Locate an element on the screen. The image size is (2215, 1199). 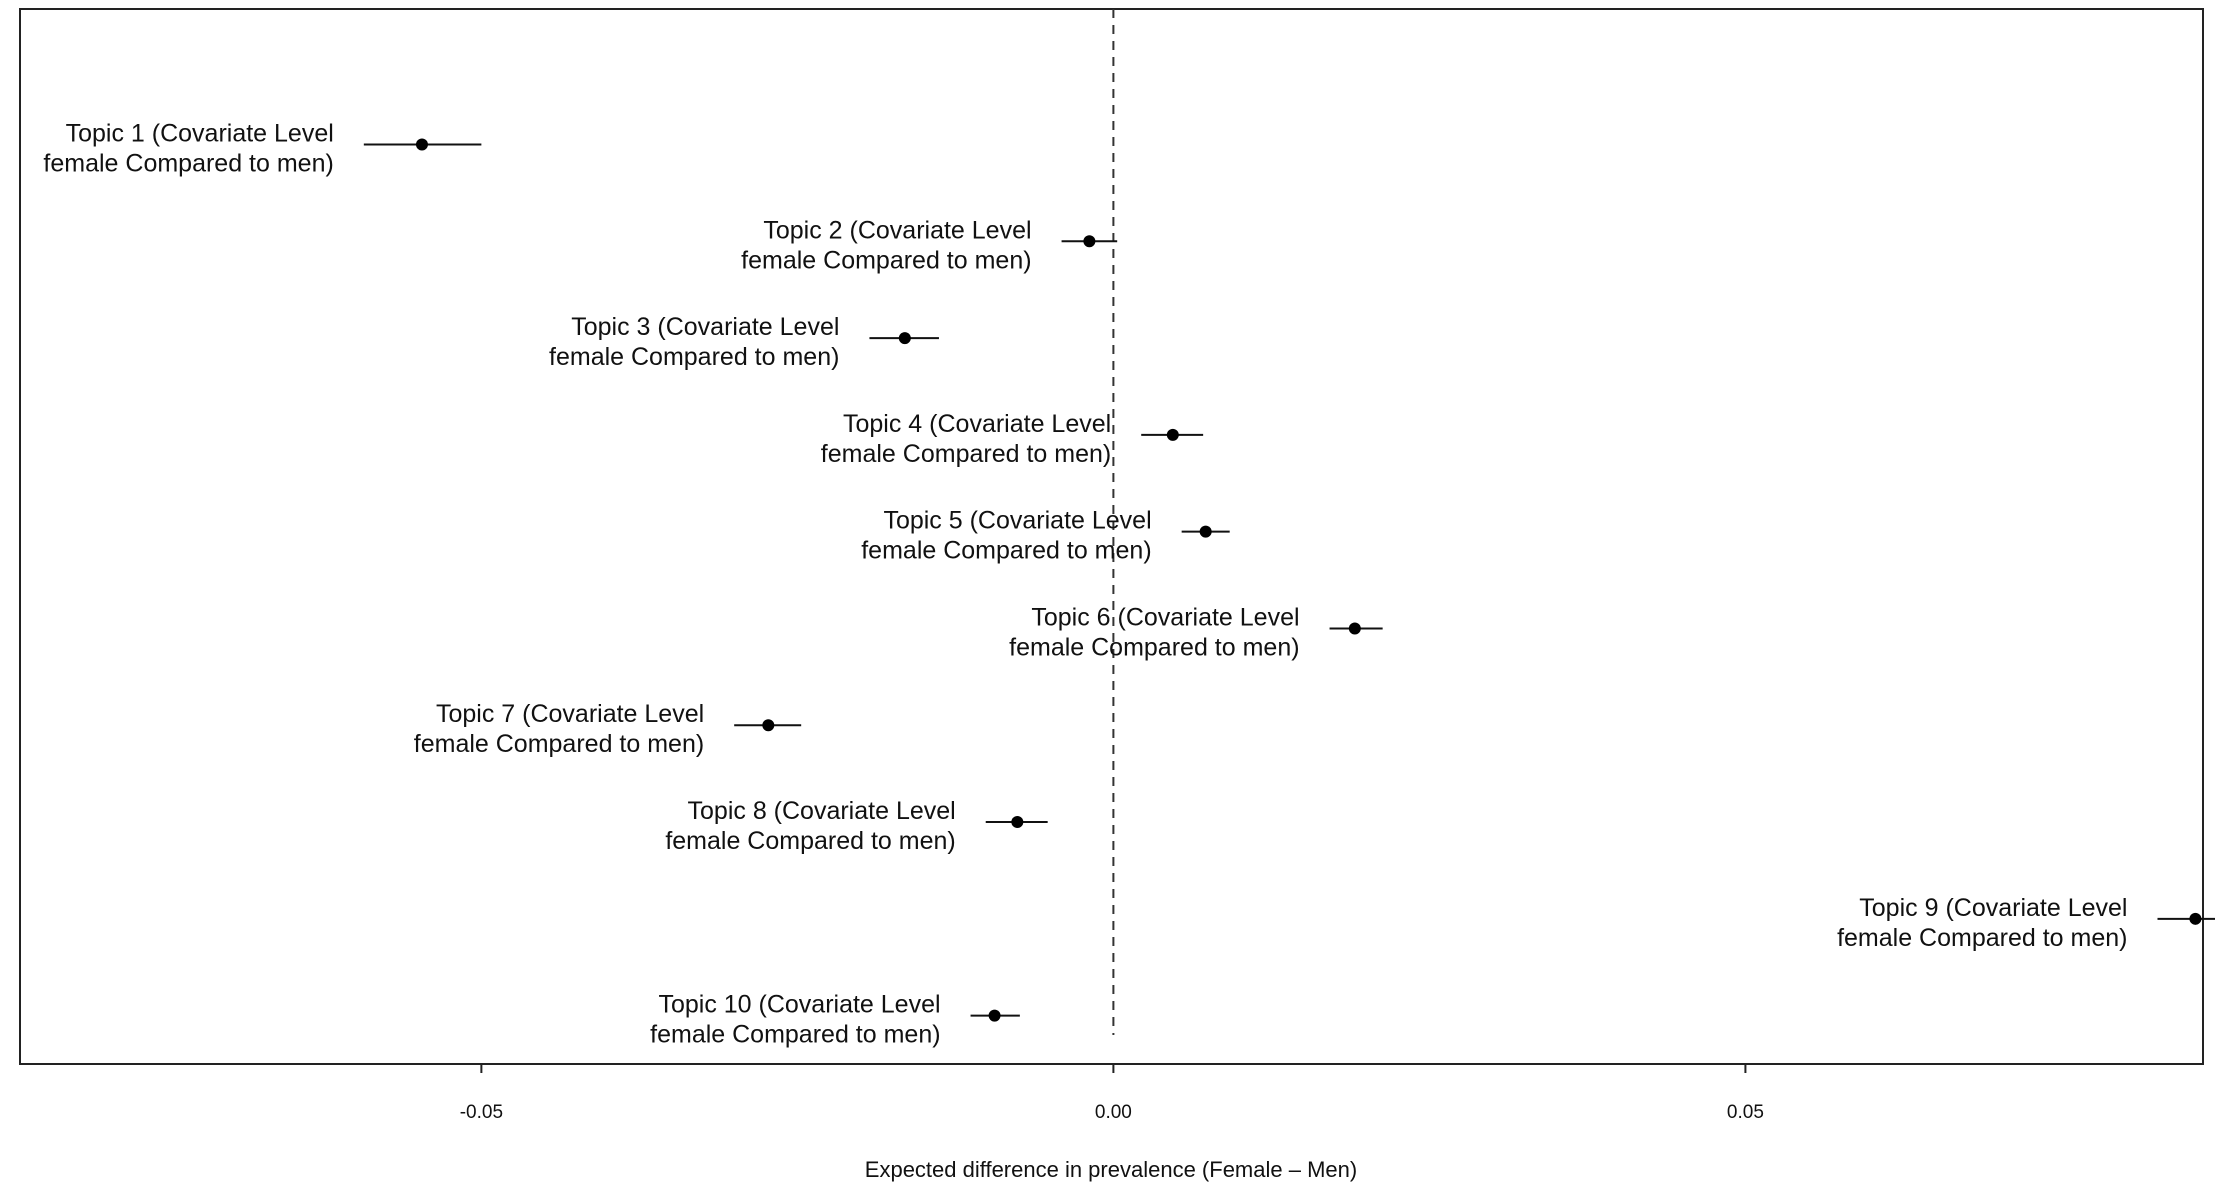
topic-label-line1: Topic 1 (Covariate Level is located at coordinates (200, 134).